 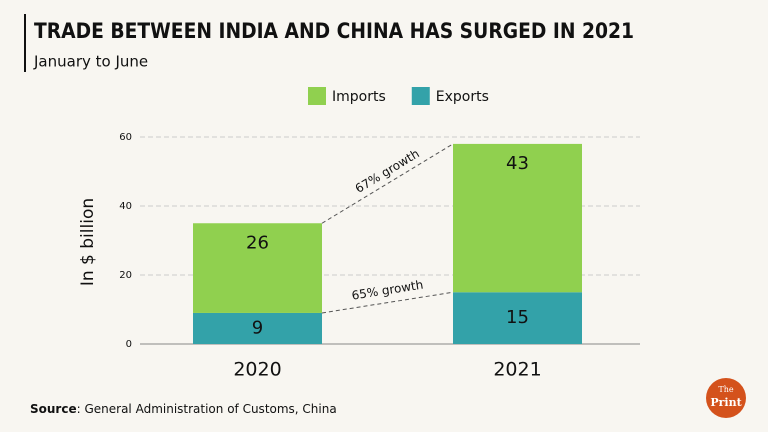 I want to click on data-label: 26, so click(x=257, y=242).